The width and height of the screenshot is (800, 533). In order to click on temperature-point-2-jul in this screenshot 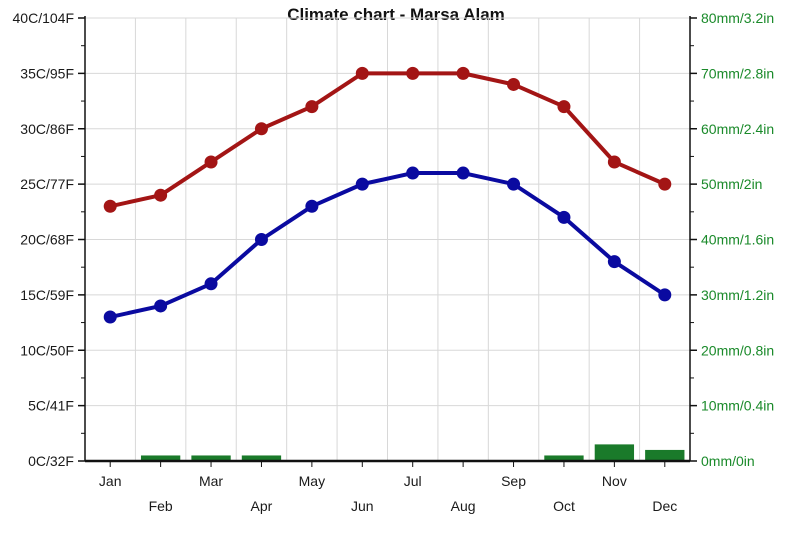, I will do `click(413, 173)`.